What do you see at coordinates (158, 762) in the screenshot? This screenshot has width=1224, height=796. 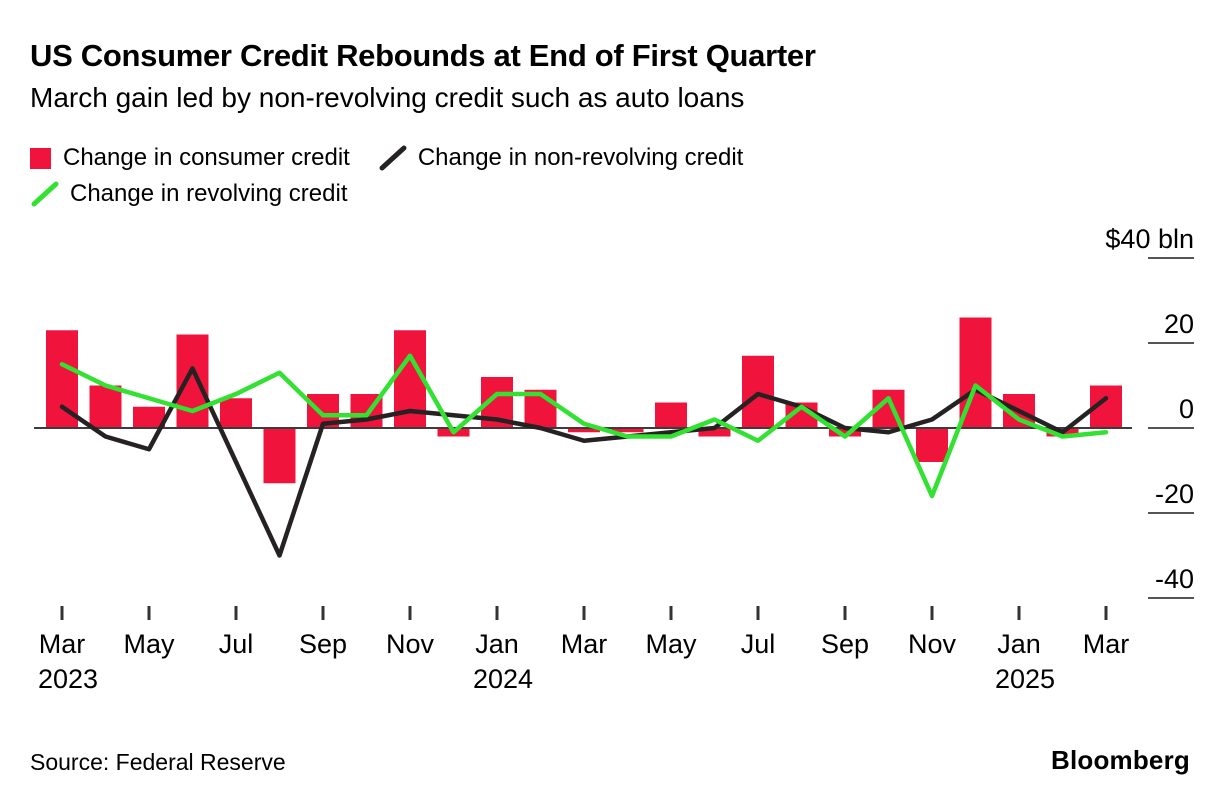 I see `source-note: Source: Federal Reserve` at bounding box center [158, 762].